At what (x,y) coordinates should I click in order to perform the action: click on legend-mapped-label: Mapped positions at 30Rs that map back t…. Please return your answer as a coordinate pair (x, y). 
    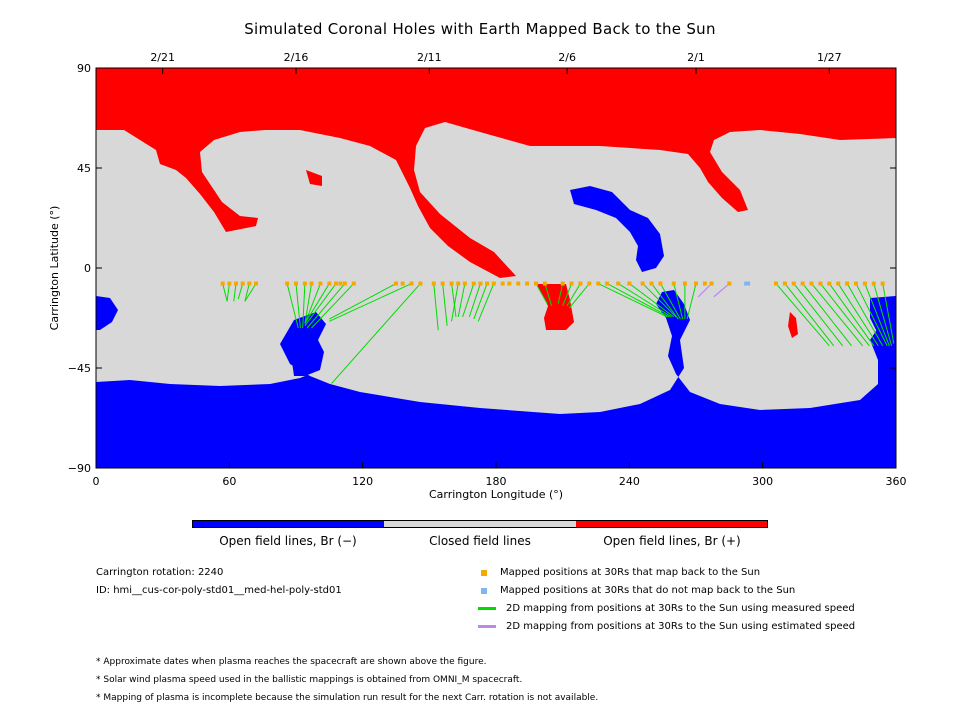
    Looking at the image, I should click on (630, 572).